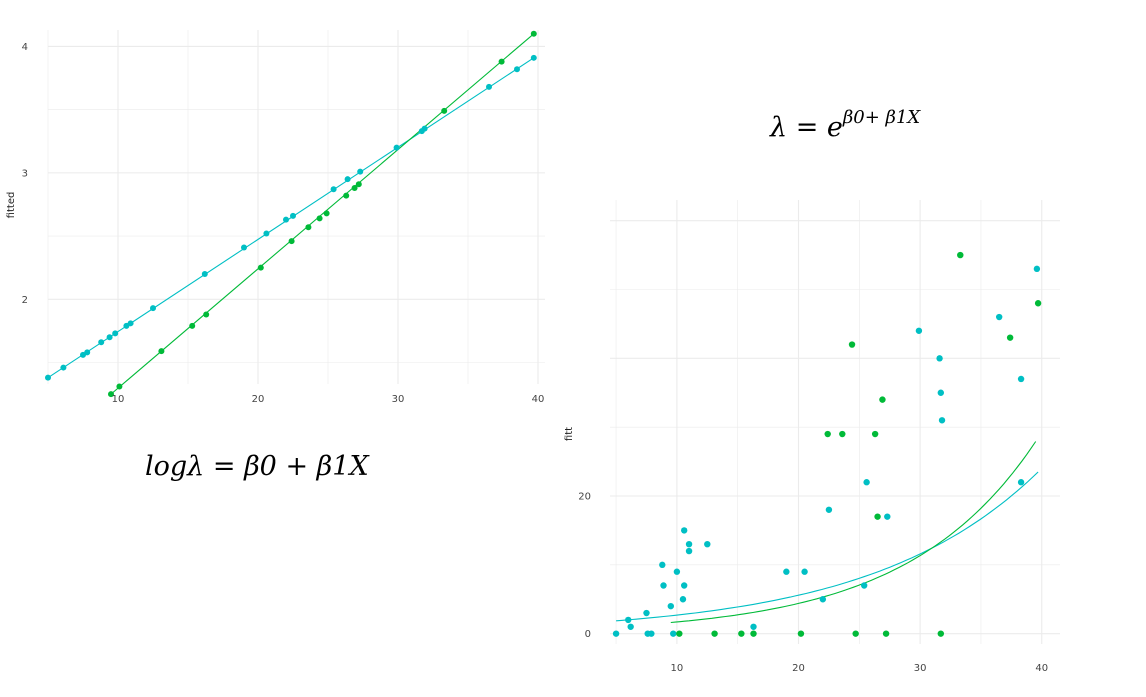 This screenshot has height=697, width=1146. Describe the element at coordinates (328, 399) in the screenshot. I see `log-link-x-ticks: 10 20 30 40` at that location.